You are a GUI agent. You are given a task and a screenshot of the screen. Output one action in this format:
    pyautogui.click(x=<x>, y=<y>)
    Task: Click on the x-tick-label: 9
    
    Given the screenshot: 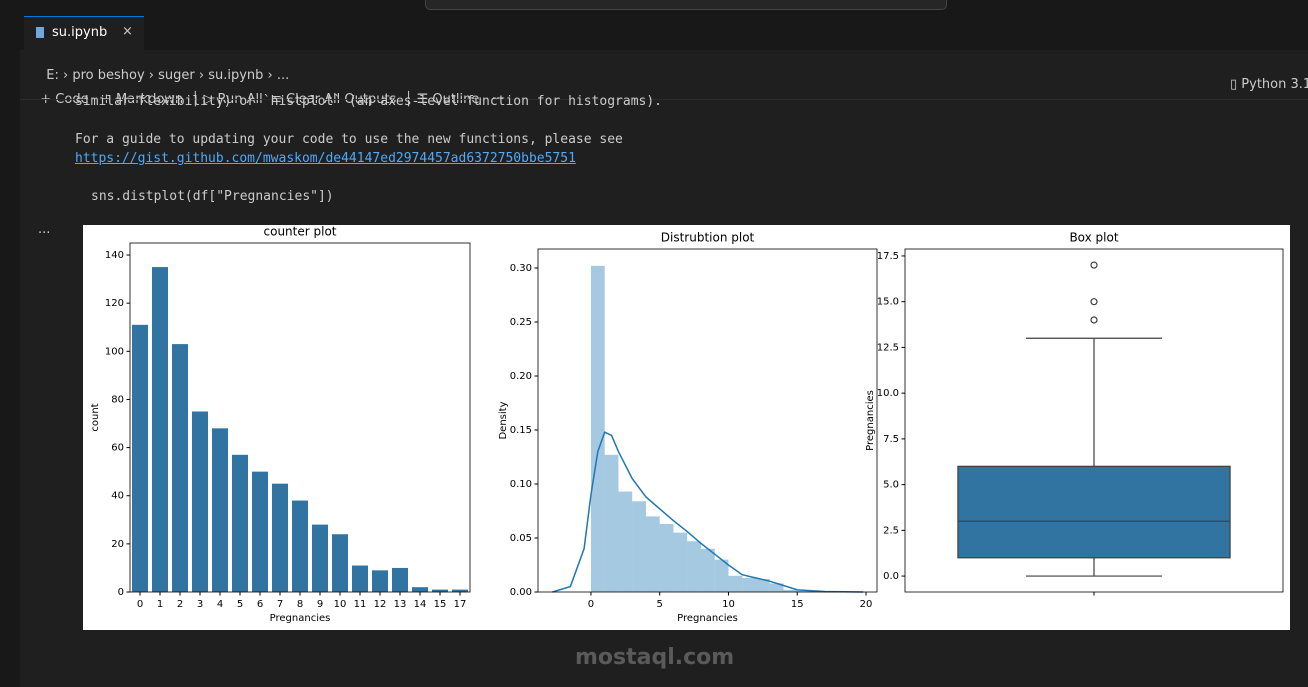 What is the action you would take?
    pyautogui.click(x=320, y=604)
    